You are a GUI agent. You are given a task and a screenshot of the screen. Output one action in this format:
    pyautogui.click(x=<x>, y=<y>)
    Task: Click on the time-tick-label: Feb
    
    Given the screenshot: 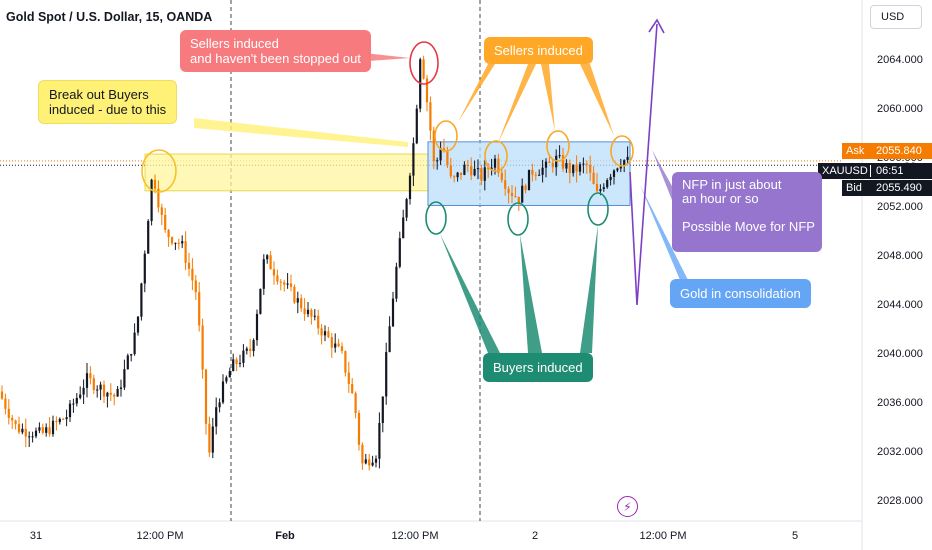 What is the action you would take?
    pyautogui.click(x=285, y=536)
    